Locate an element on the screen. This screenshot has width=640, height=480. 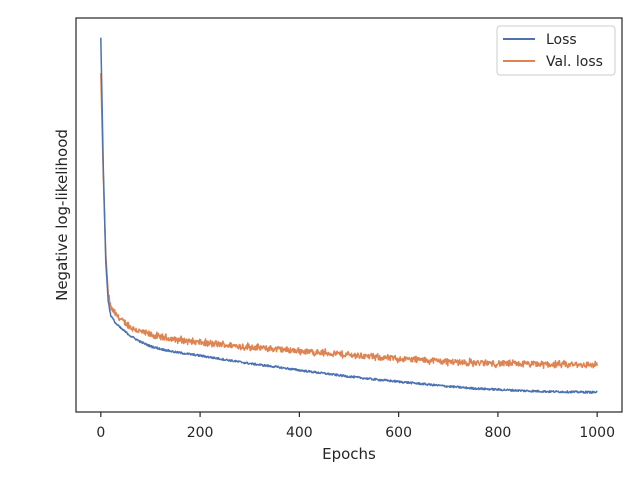
x-axis-label: Epochs is located at coordinates (349, 454).